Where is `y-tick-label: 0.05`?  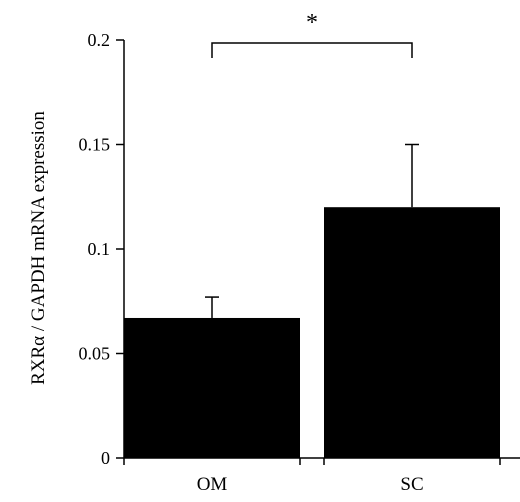 y-tick-label: 0.05 is located at coordinates (95, 354).